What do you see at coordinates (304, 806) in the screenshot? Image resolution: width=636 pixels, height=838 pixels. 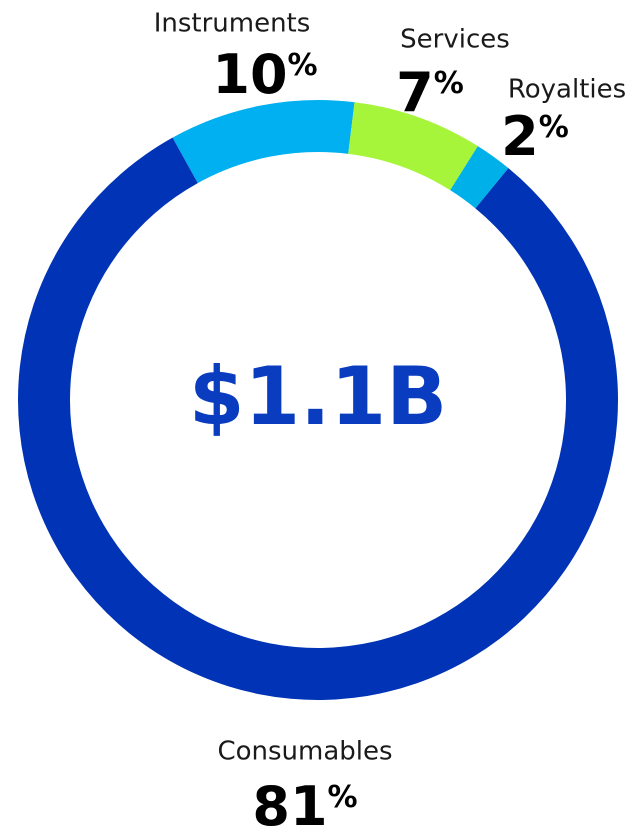 I see `value-label: 81%` at bounding box center [304, 806].